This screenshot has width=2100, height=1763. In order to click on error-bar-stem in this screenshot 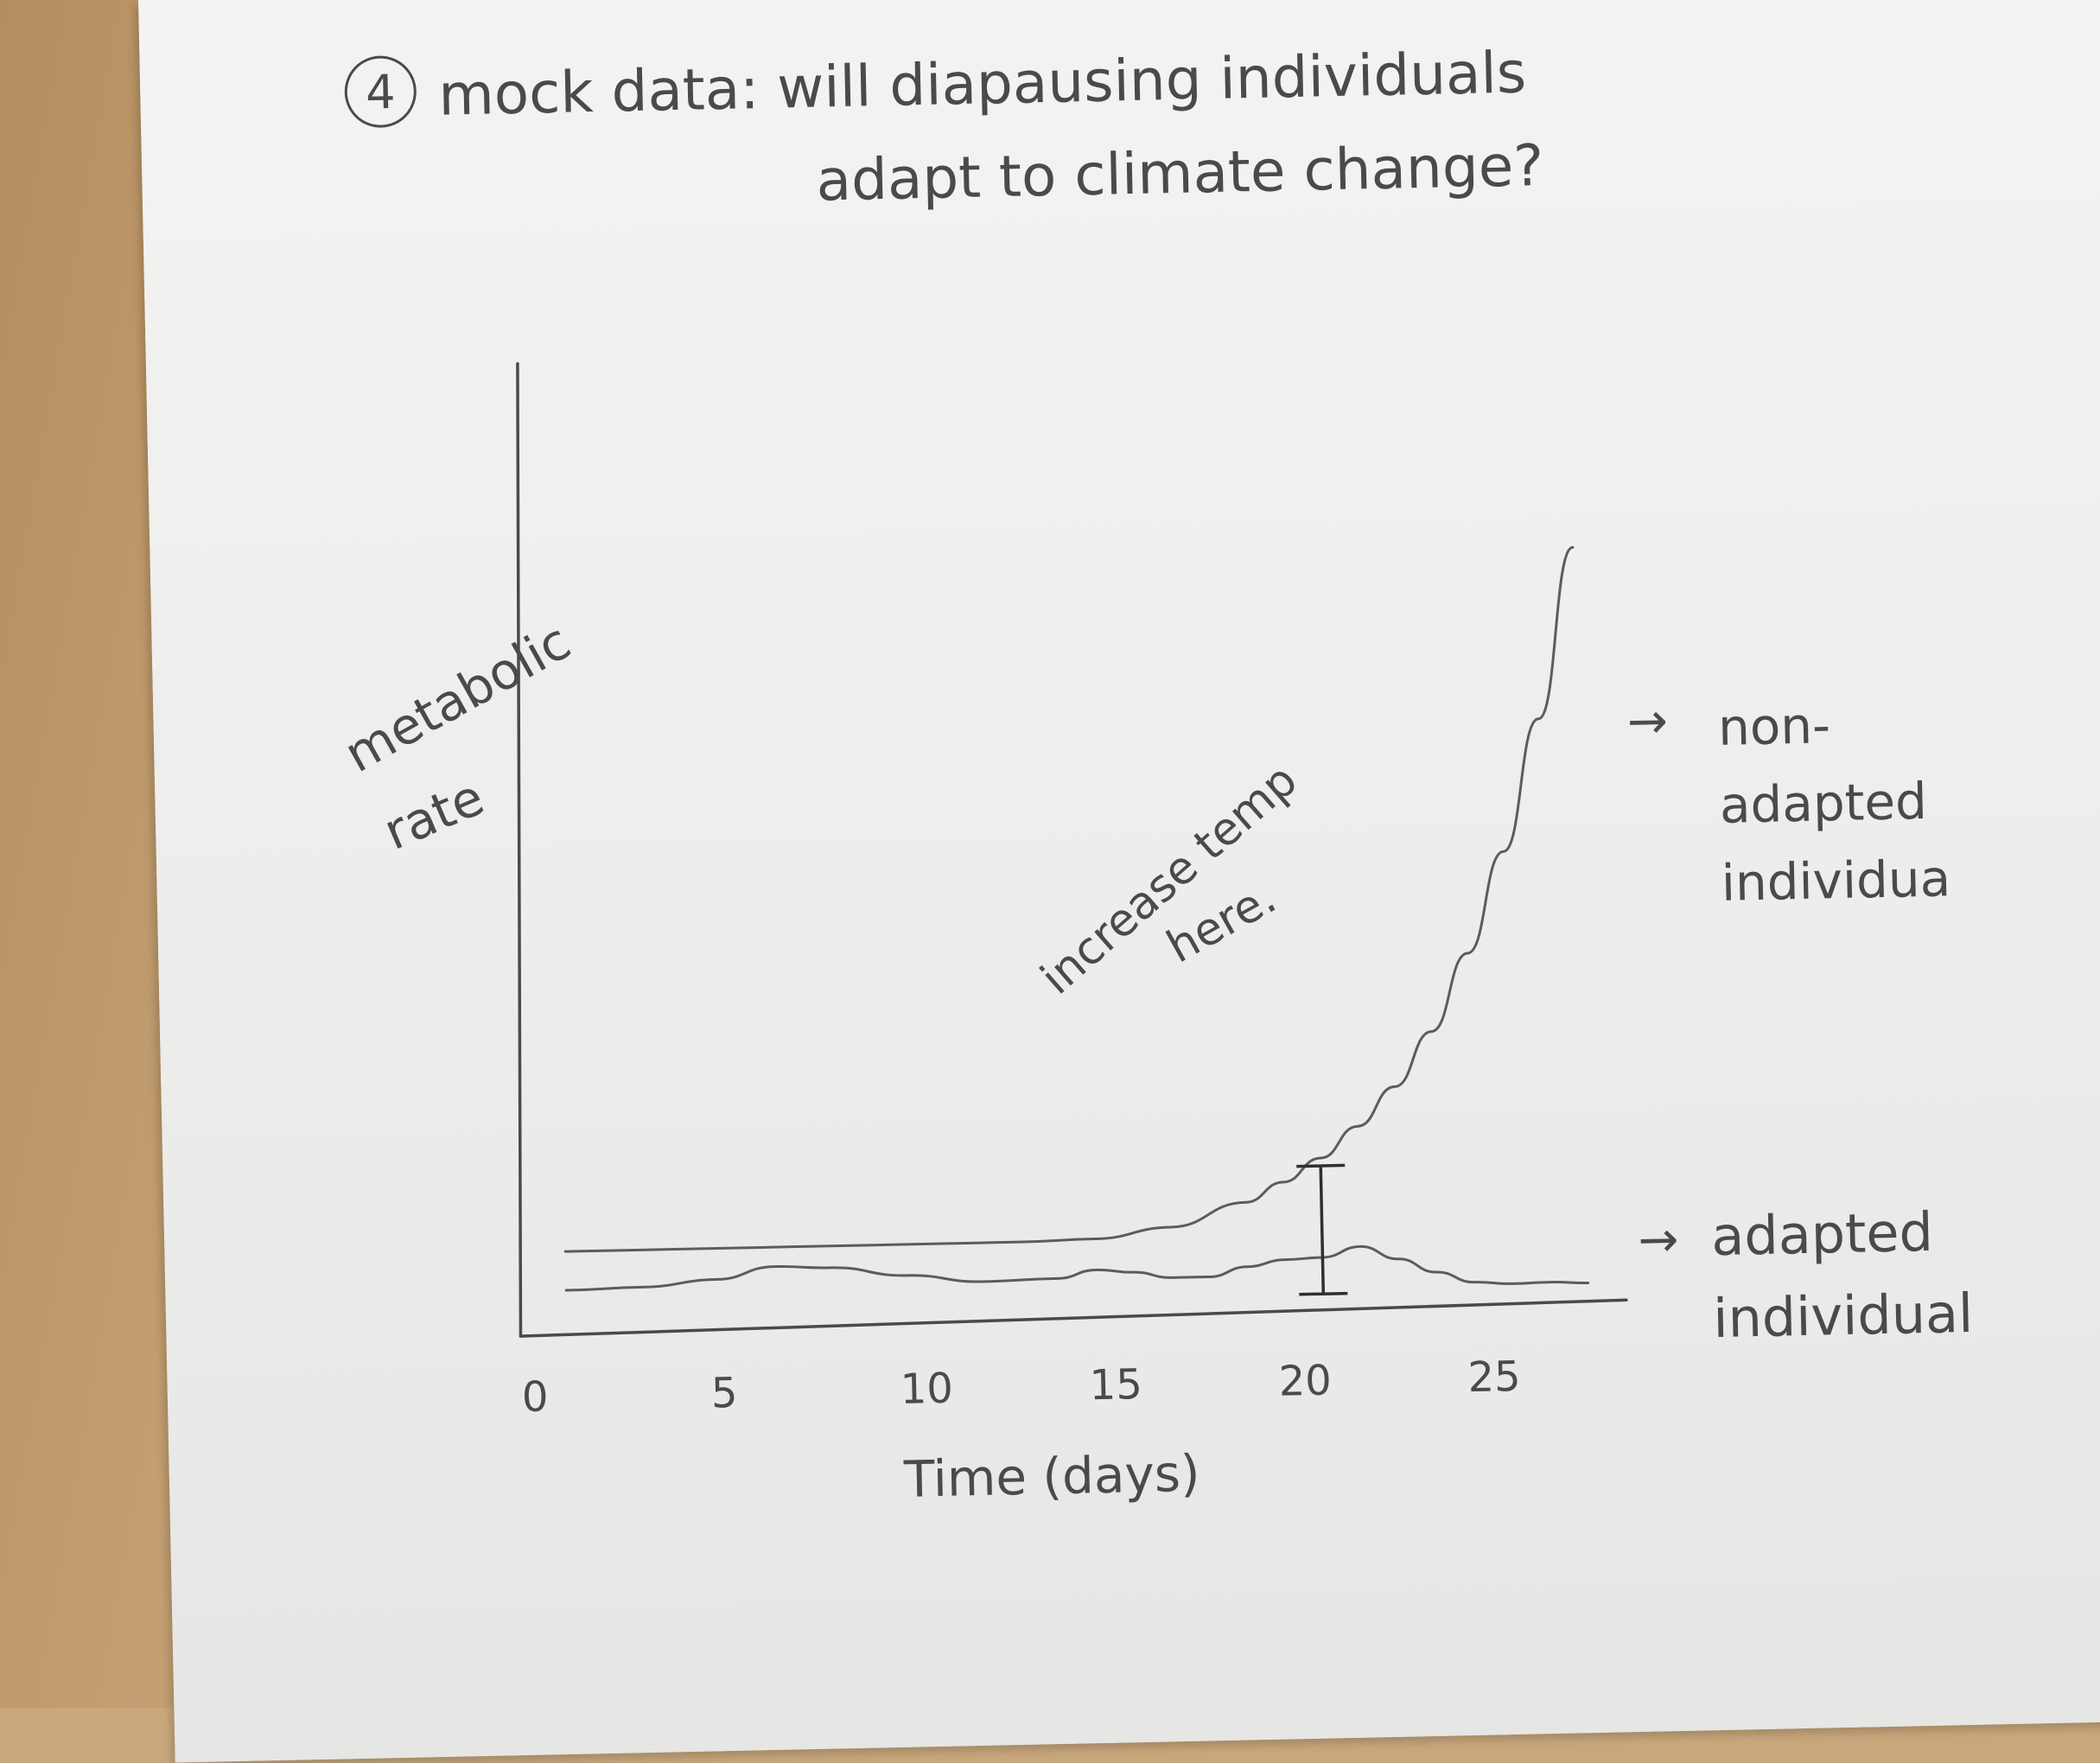, I will do `click(1322, 1230)`.